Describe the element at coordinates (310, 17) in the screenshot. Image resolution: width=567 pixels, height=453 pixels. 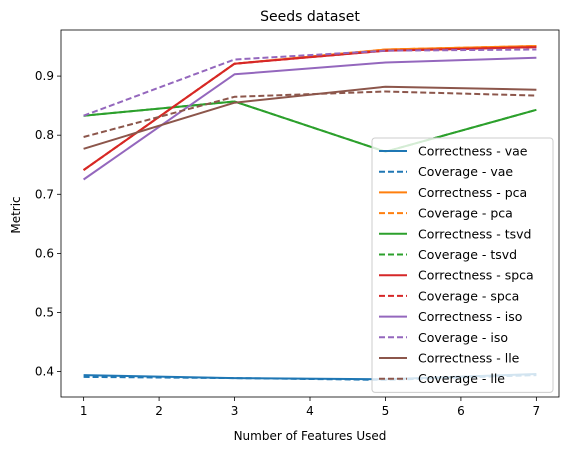
I see `chart-title: Seeds dataset` at that location.